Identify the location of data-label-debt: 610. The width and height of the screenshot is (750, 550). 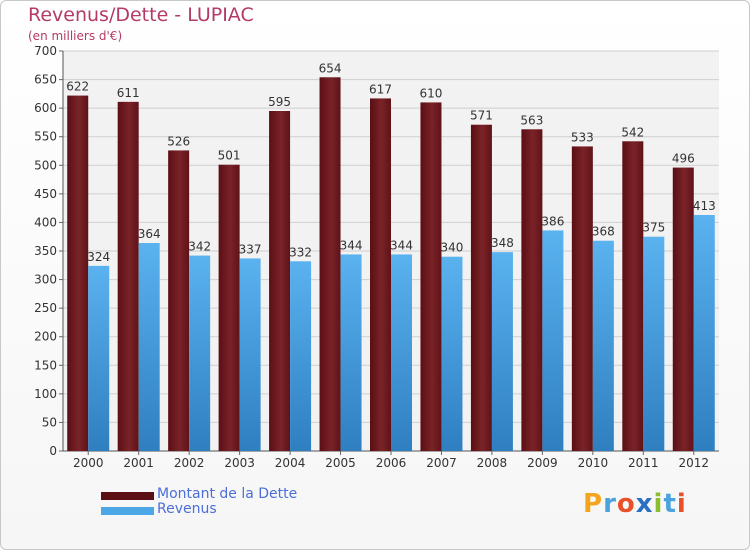
(431, 93).